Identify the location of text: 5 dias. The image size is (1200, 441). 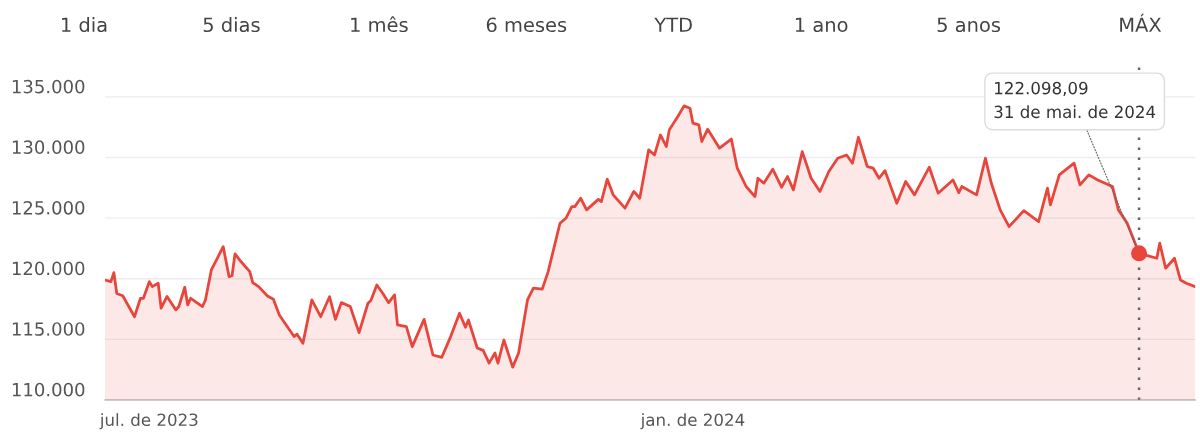
(231, 25).